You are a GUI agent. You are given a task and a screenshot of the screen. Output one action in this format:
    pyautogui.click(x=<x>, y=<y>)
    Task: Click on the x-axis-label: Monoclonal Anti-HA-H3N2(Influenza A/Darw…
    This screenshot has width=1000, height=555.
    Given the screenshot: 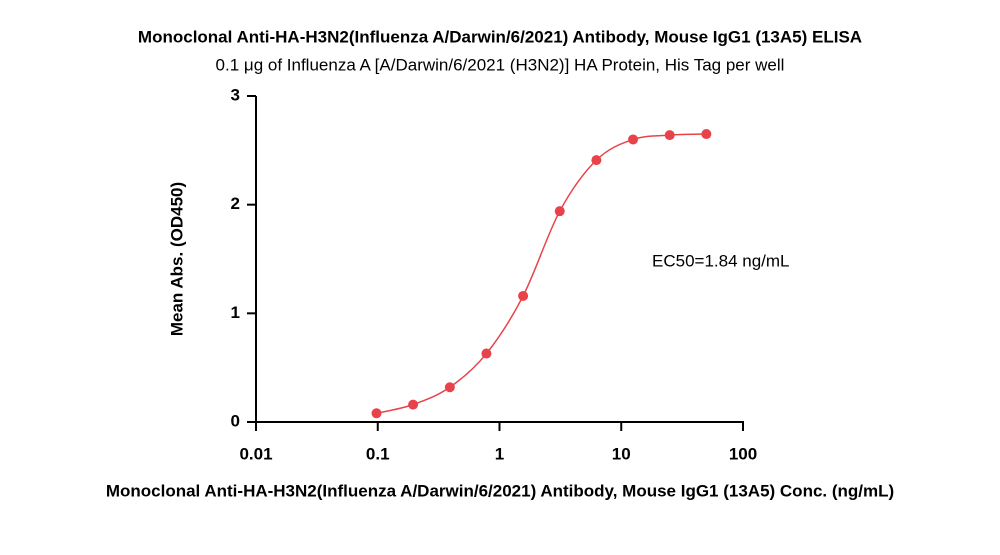 What is the action you would take?
    pyautogui.click(x=500, y=490)
    